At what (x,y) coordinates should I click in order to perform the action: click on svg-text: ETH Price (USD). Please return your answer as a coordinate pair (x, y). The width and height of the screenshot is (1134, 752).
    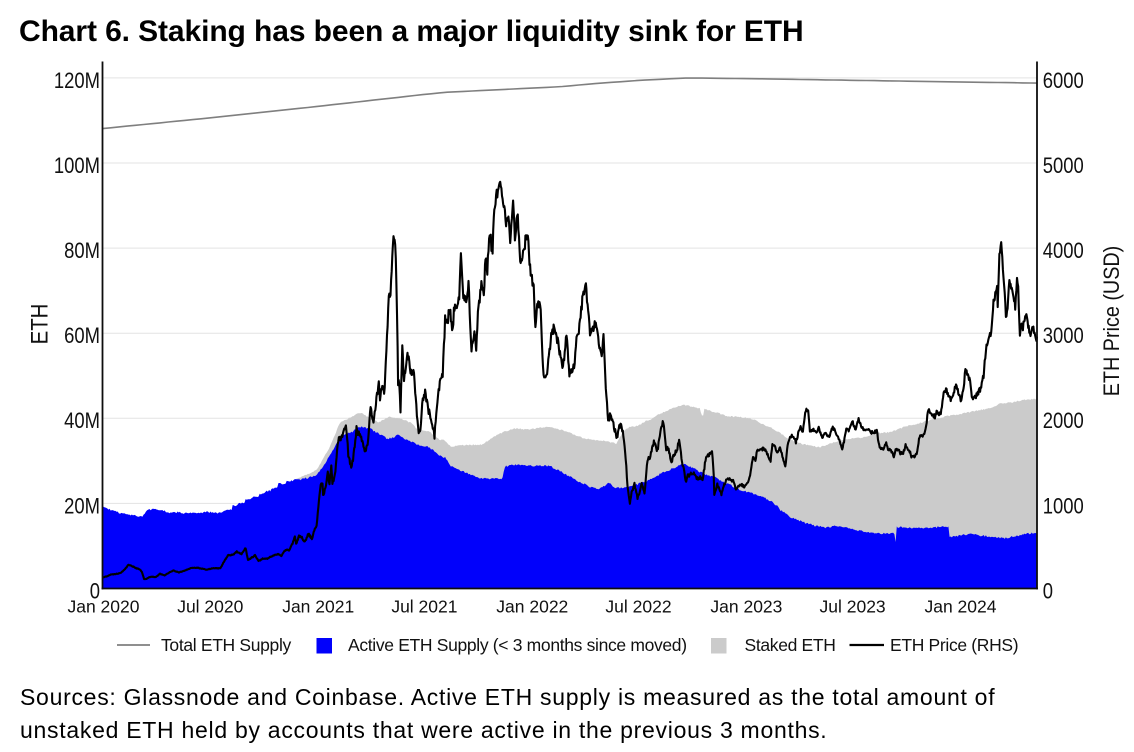
    Looking at the image, I should click on (1112, 321).